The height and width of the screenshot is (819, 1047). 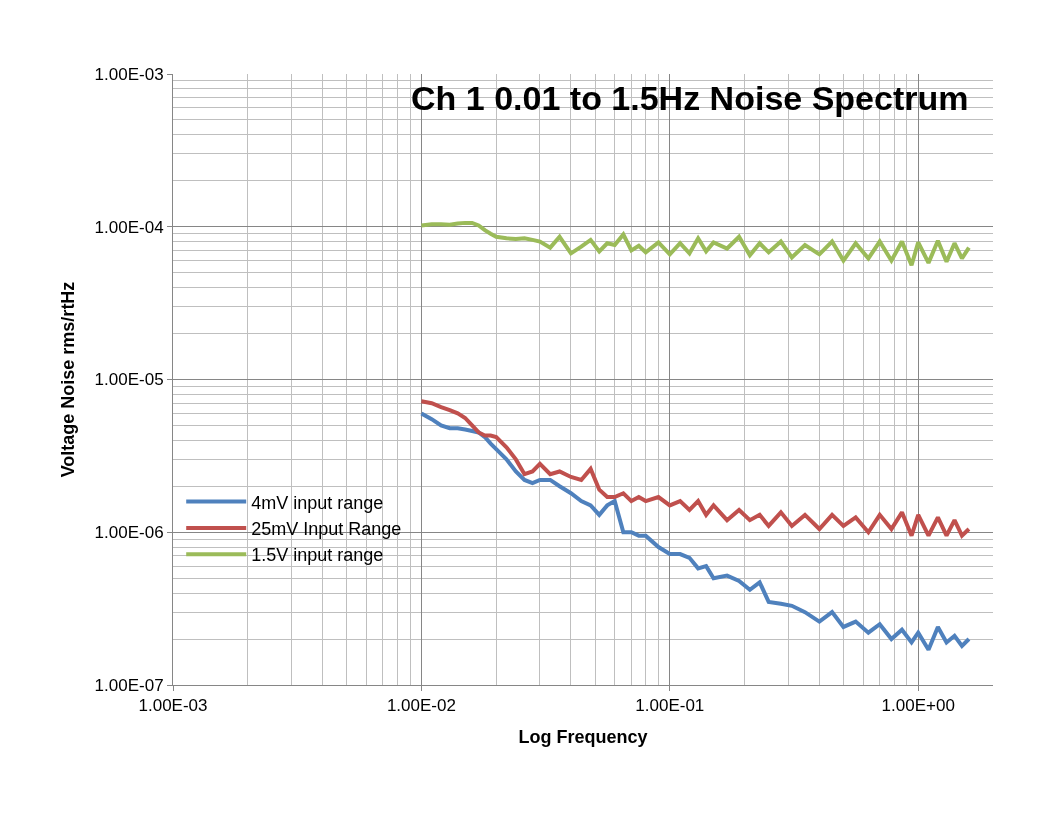 What do you see at coordinates (326, 528) in the screenshot?
I see `legend-label: 25mV Input Range` at bounding box center [326, 528].